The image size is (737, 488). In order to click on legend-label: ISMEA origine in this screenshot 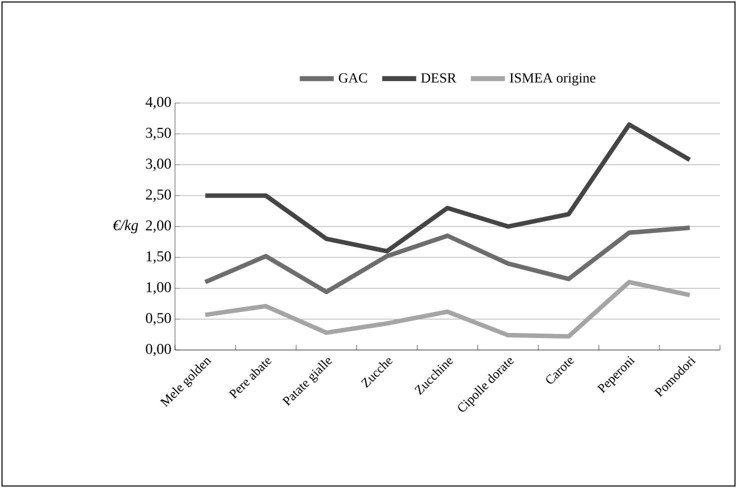, I will do `click(553, 79)`.